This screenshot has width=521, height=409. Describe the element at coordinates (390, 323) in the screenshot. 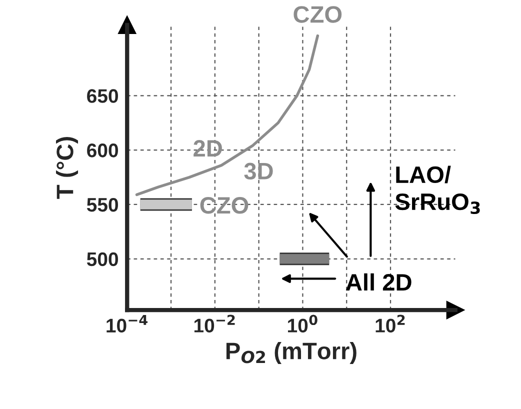

I see `x-tick-label: 10$^{2}$` at that location.